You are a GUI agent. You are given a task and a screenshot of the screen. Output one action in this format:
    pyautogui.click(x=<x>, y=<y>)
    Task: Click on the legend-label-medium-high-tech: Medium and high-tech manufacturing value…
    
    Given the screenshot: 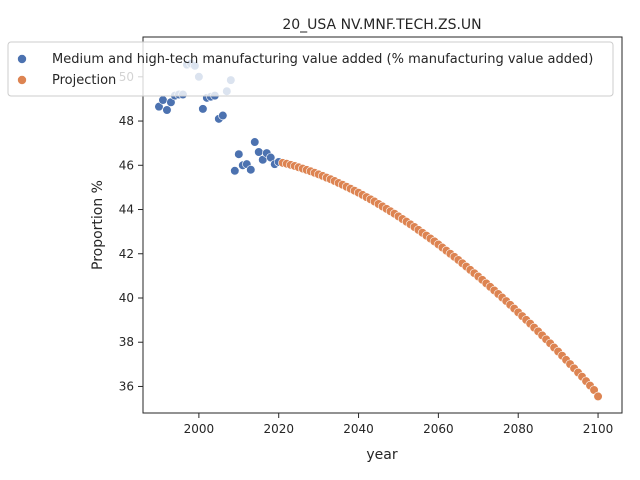 What is the action you would take?
    pyautogui.click(x=322, y=59)
    